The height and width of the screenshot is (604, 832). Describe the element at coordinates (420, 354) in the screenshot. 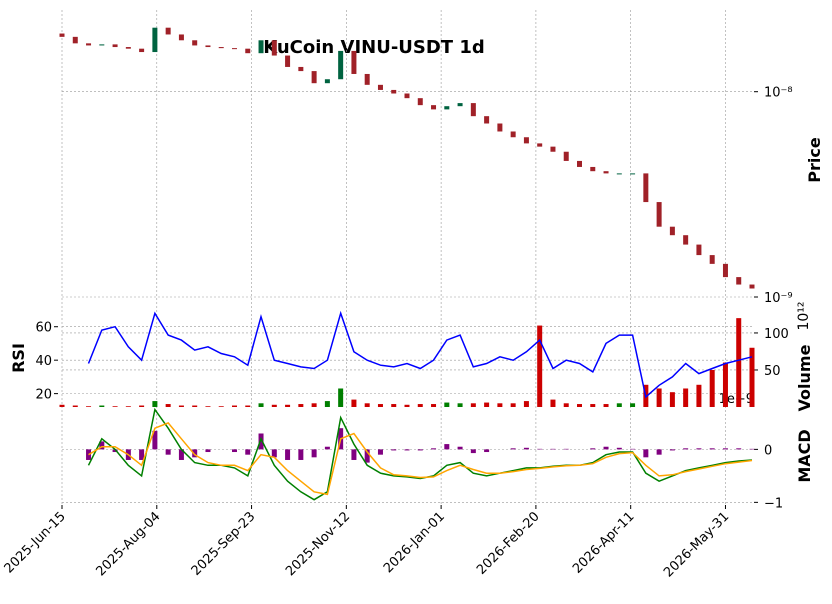

I see `rsi-line` at that location.